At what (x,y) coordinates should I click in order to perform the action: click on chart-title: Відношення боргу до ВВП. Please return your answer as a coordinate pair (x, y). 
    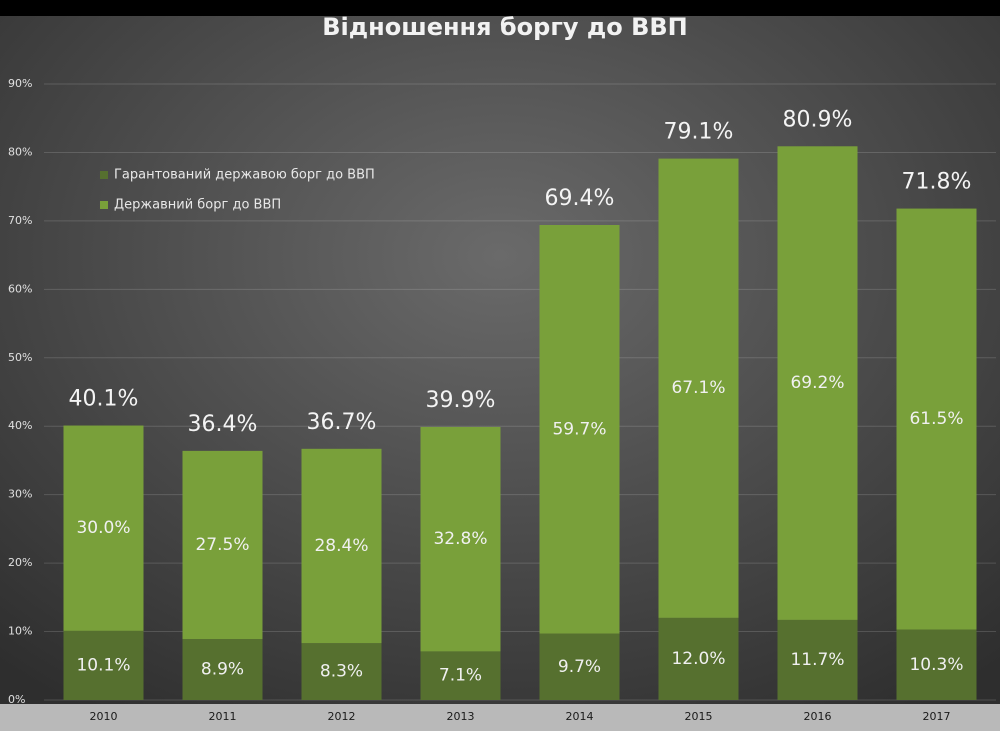
    Looking at the image, I should click on (505, 27).